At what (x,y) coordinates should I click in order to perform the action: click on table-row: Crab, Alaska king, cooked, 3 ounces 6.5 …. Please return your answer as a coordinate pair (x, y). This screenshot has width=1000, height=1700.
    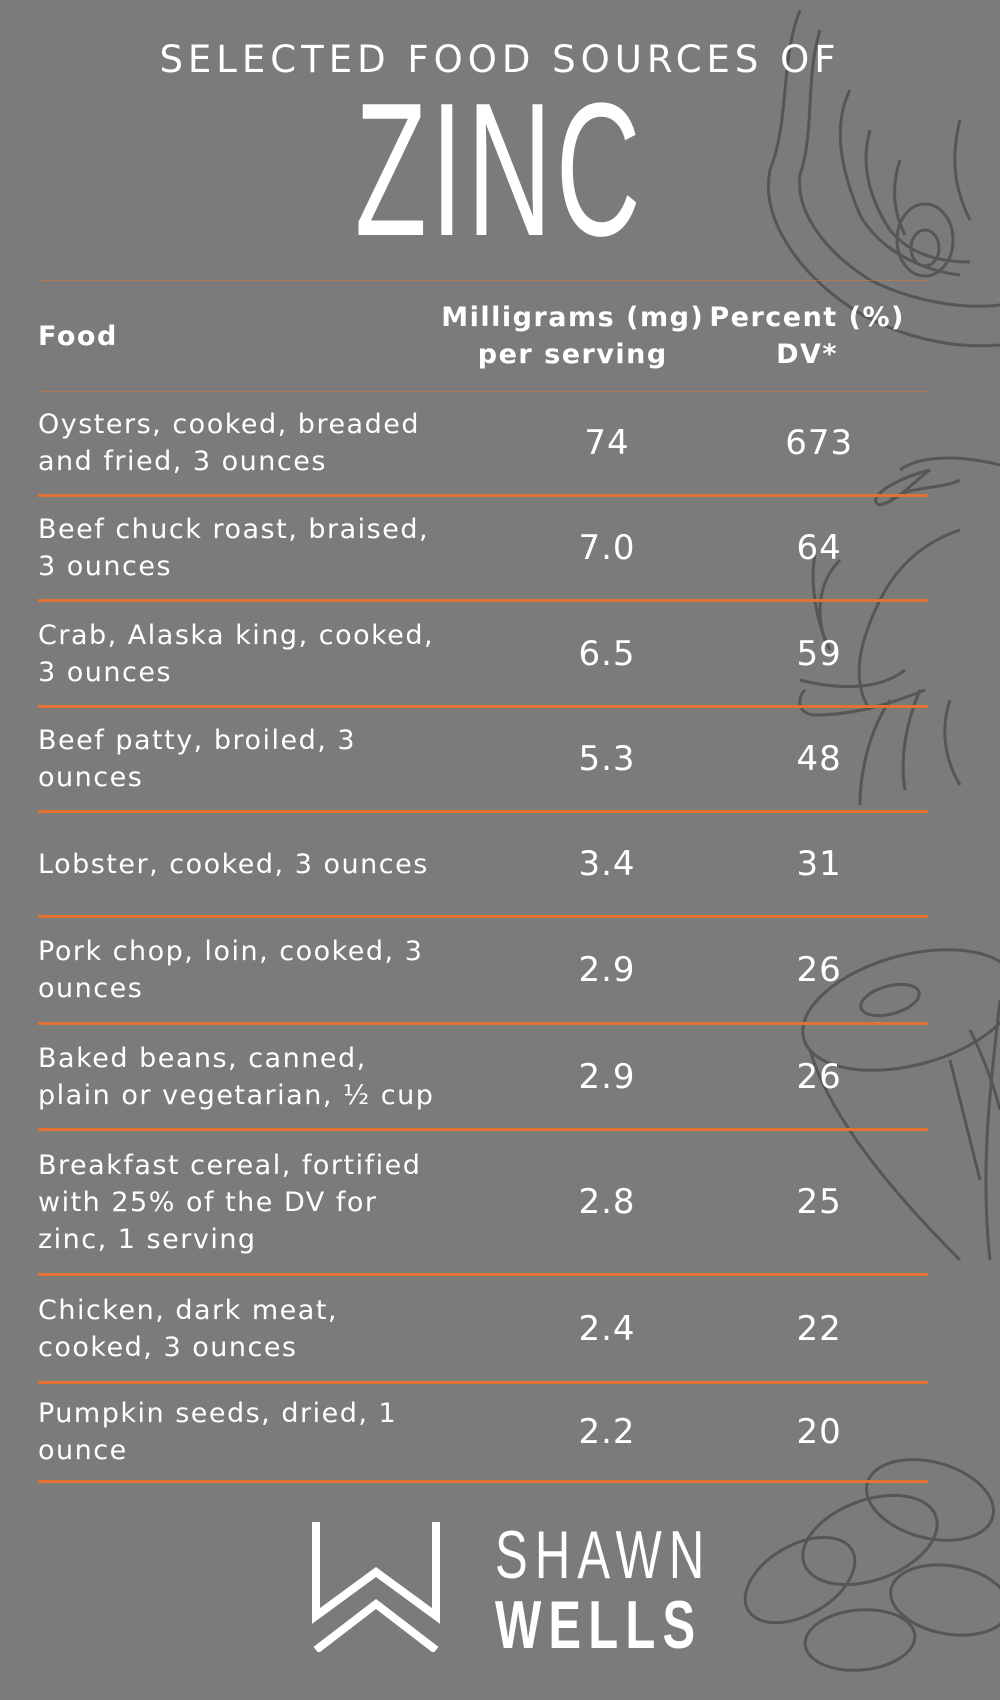
    Looking at the image, I should click on (483, 655).